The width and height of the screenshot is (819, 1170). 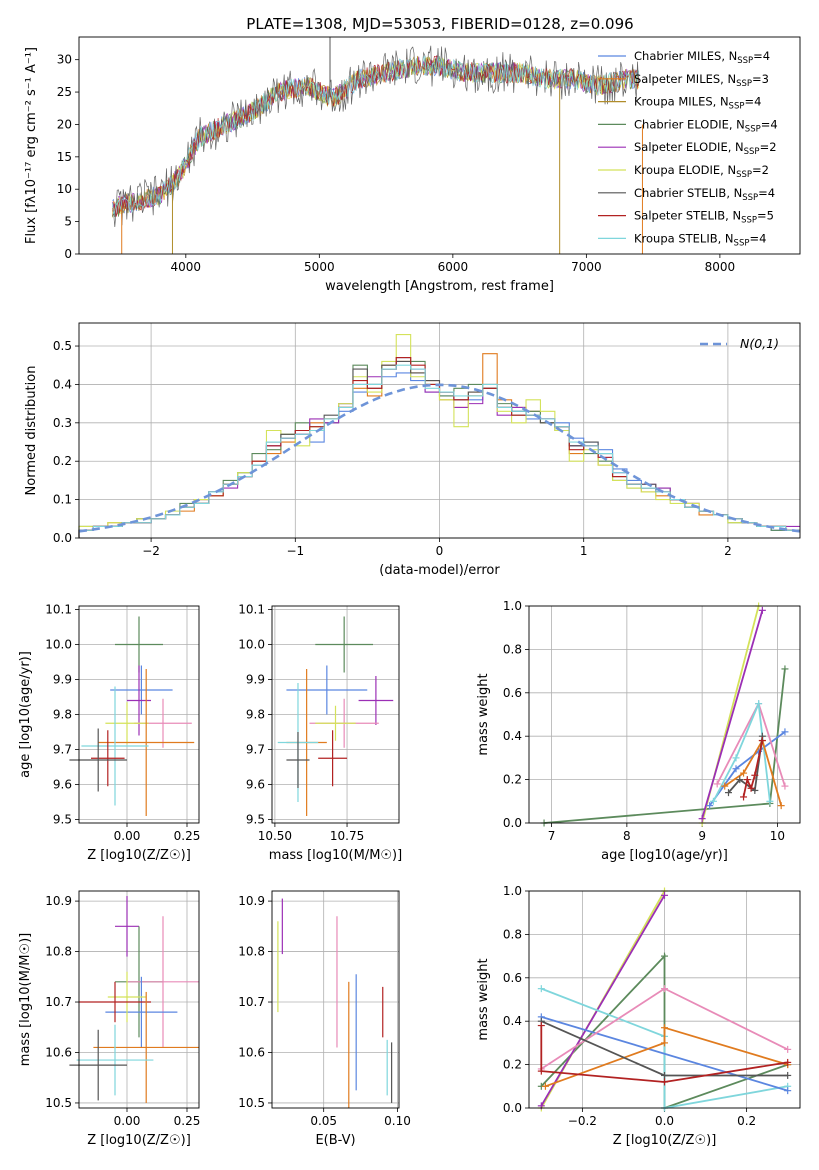 What do you see at coordinates (64, 92) in the screenshot?
I see `y-tick-label: 25` at bounding box center [64, 92].